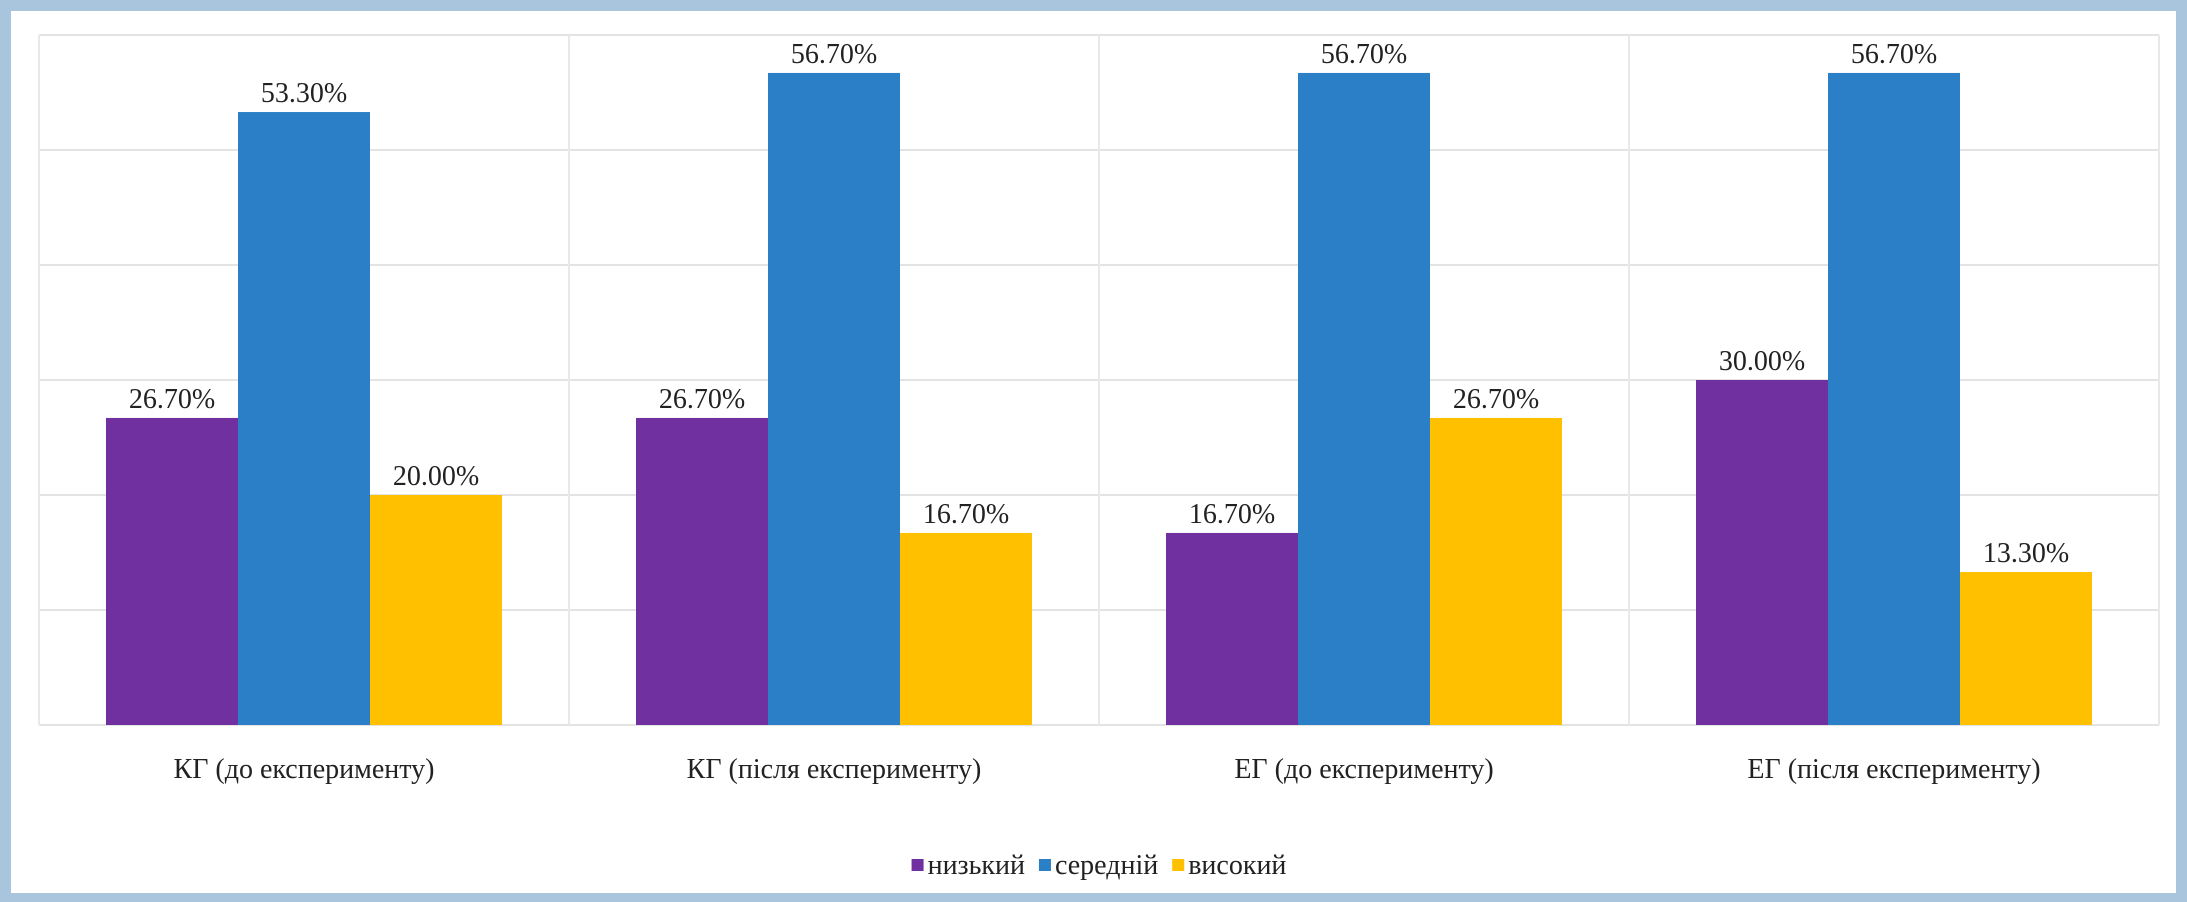  Describe the element at coordinates (1762, 361) in the screenshot. I see `data-label: 30.00%` at that location.